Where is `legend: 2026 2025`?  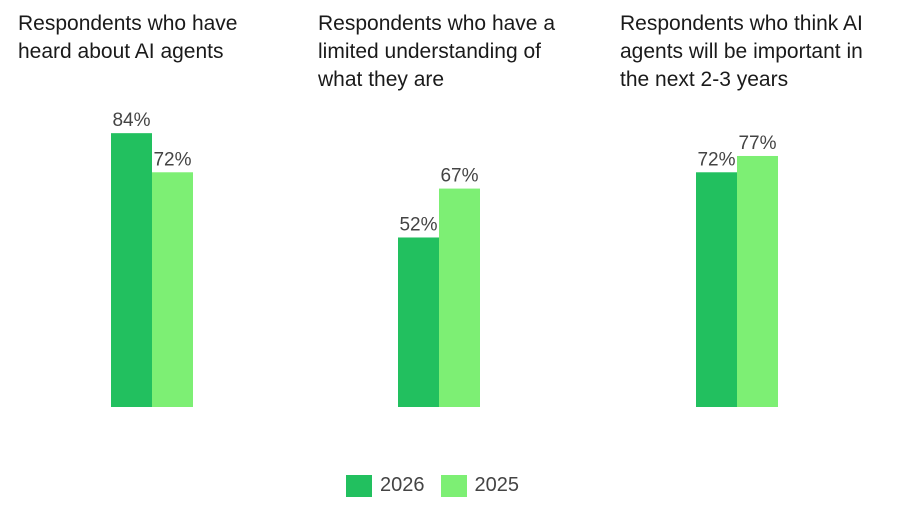 legend: 2026 2025 is located at coordinates (435, 485).